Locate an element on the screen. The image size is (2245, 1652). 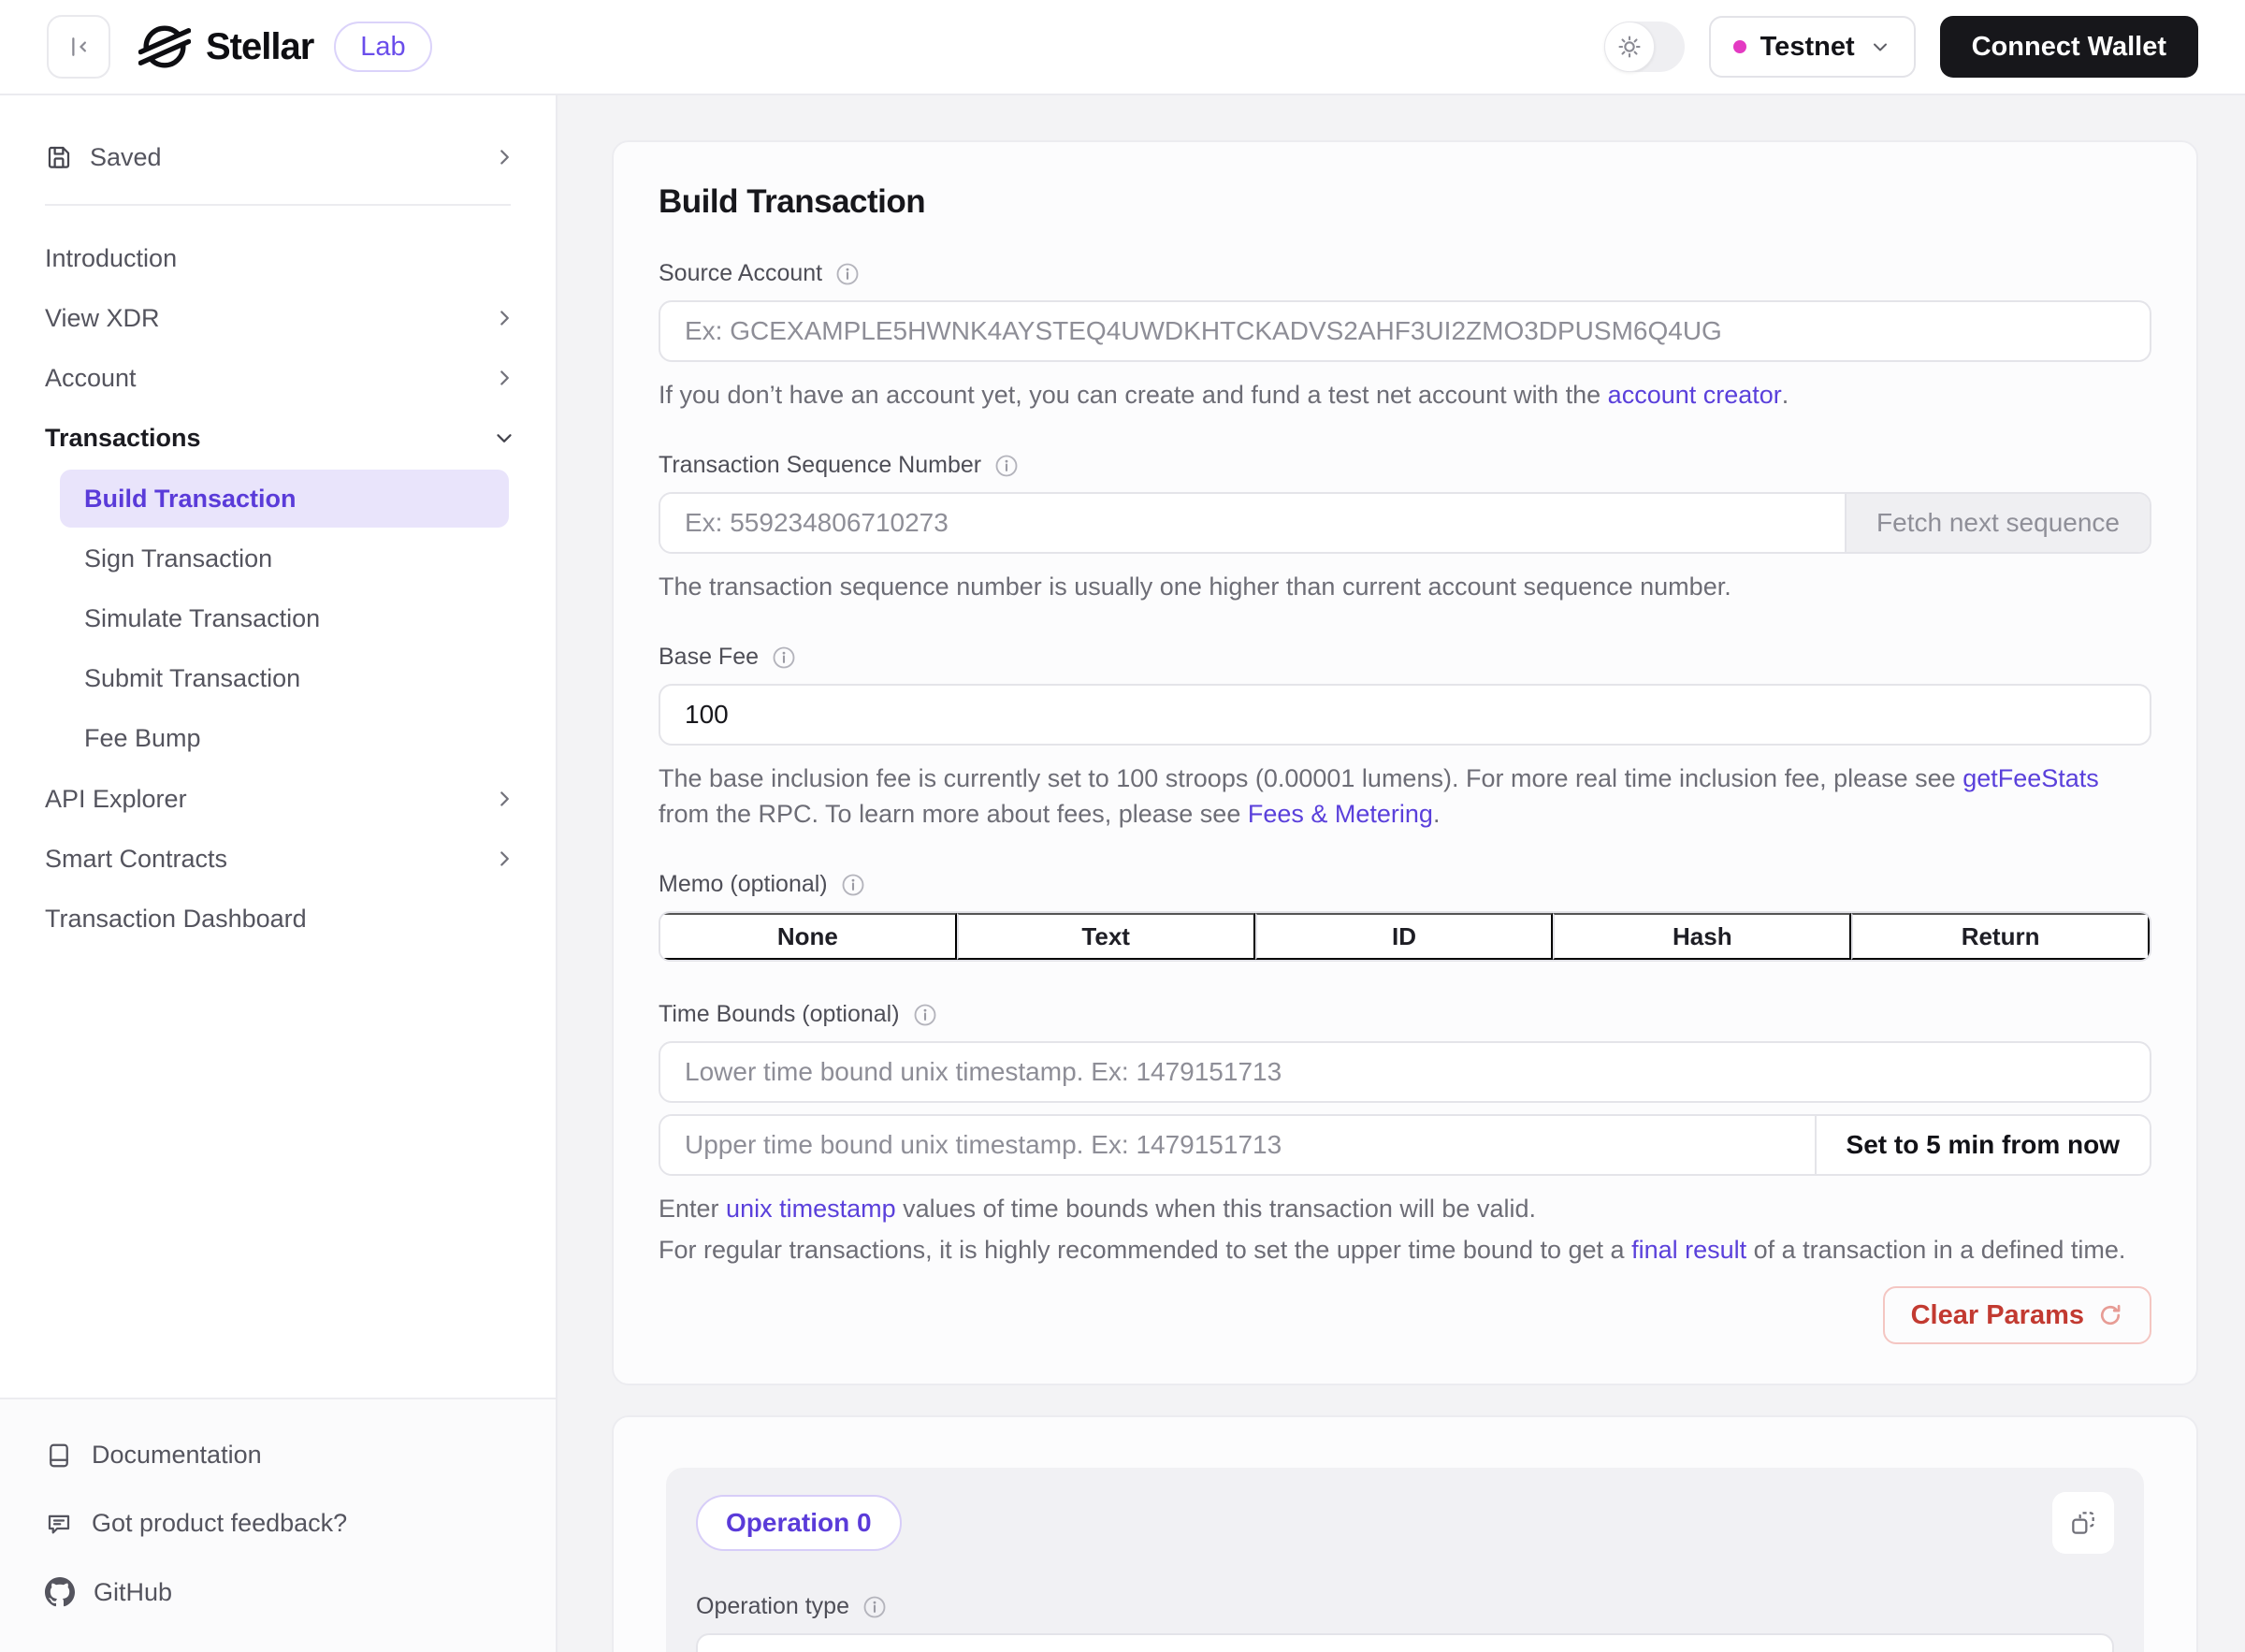
theme-toggle is located at coordinates (1644, 47).